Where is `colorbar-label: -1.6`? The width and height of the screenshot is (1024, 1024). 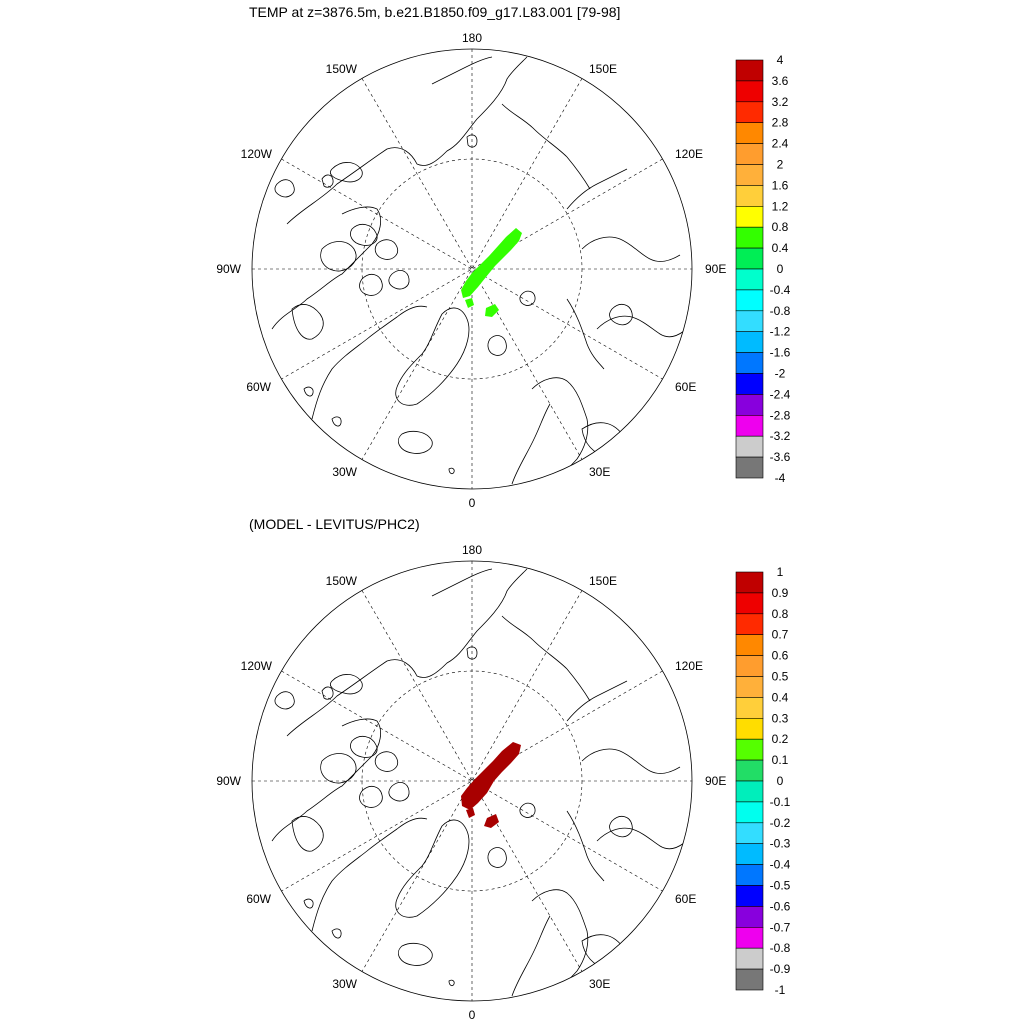 colorbar-label: -1.6 is located at coordinates (780, 353).